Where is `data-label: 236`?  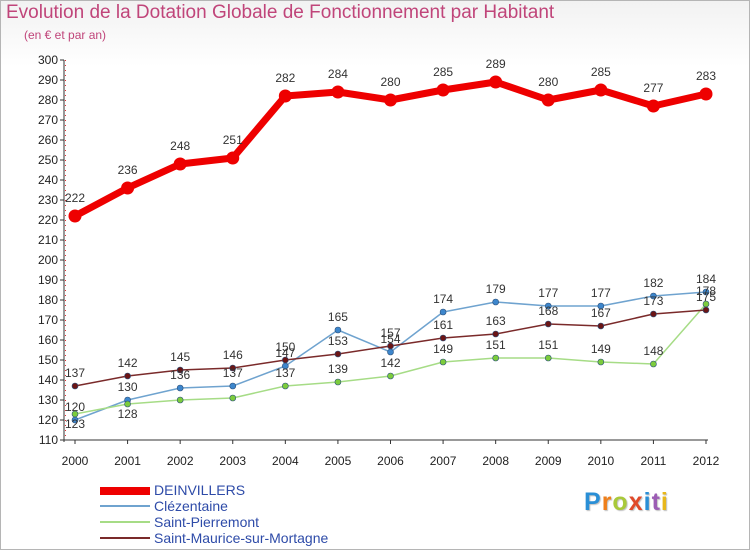
data-label: 236 is located at coordinates (128, 170).